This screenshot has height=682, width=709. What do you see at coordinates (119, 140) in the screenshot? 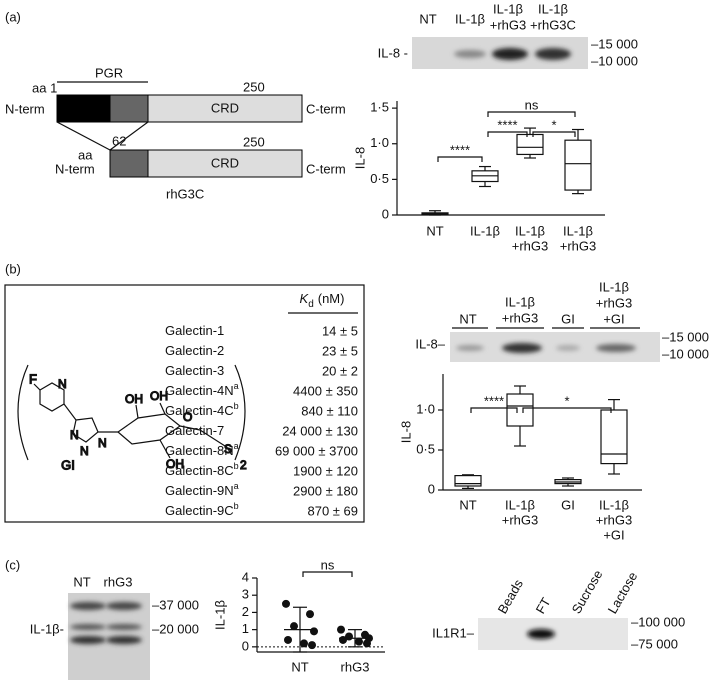
I see `label: 62` at bounding box center [119, 140].